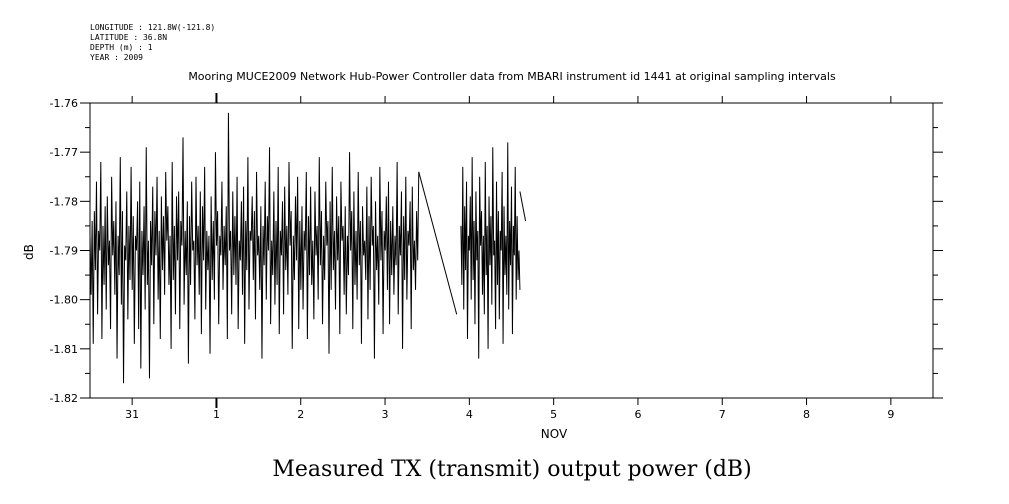 Image resolution: width=1009 pixels, height=504 pixels. Describe the element at coordinates (469, 414) in the screenshot. I see `x-tick-label: 4` at that location.